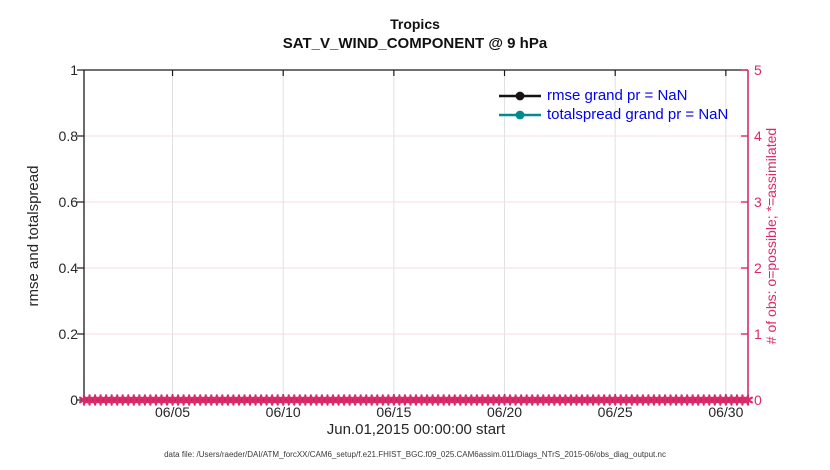 Image resolution: width=830 pixels, height=470 pixels. What do you see at coordinates (726, 412) in the screenshot?
I see `x-tick-label: 06/30` at bounding box center [726, 412].